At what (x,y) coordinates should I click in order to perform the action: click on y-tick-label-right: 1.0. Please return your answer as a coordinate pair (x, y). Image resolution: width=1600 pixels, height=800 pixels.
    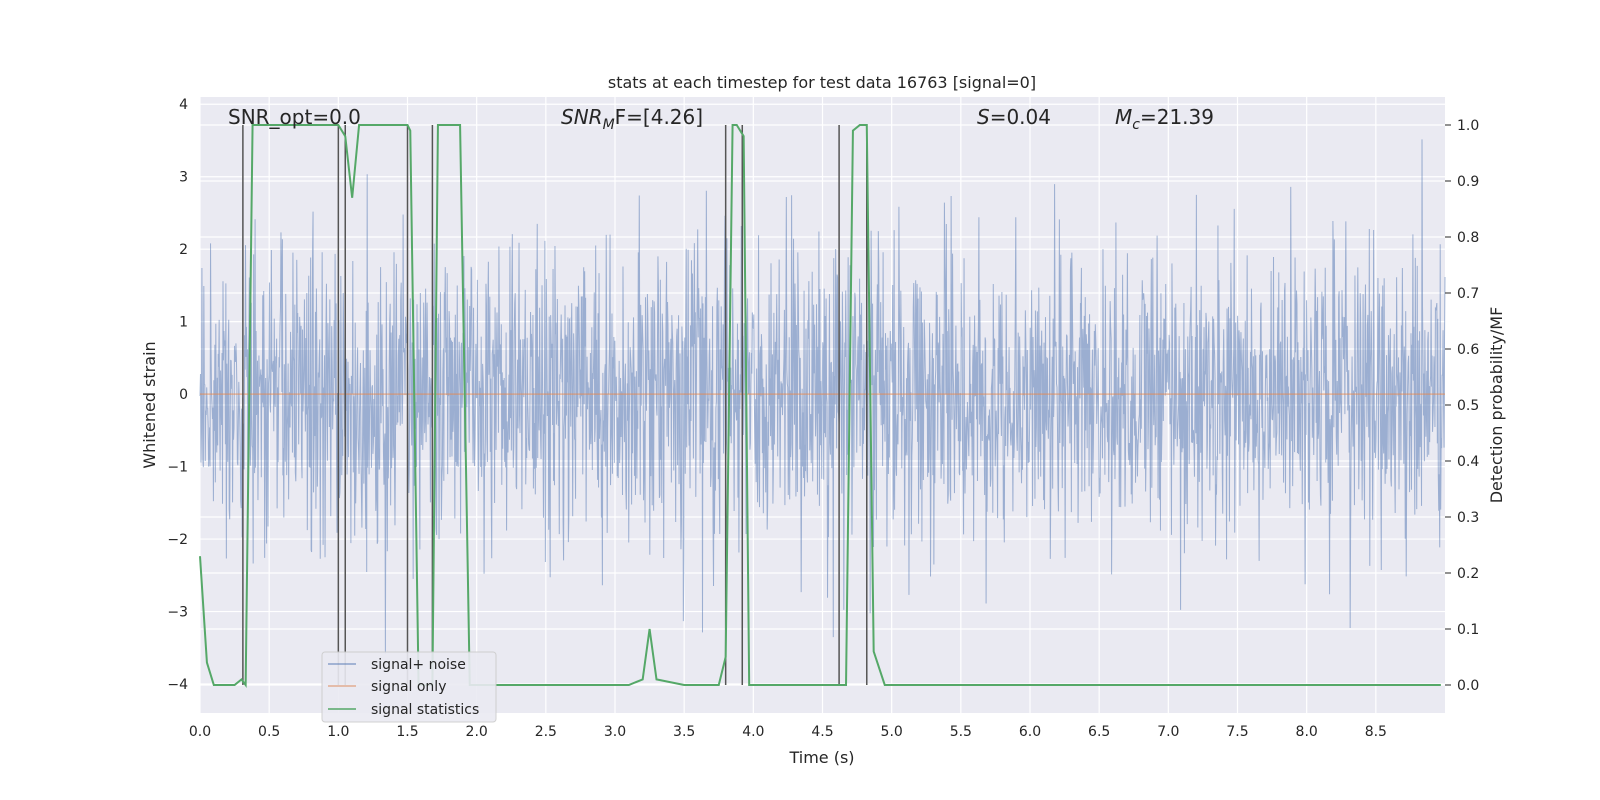
    Looking at the image, I should click on (1468, 126).